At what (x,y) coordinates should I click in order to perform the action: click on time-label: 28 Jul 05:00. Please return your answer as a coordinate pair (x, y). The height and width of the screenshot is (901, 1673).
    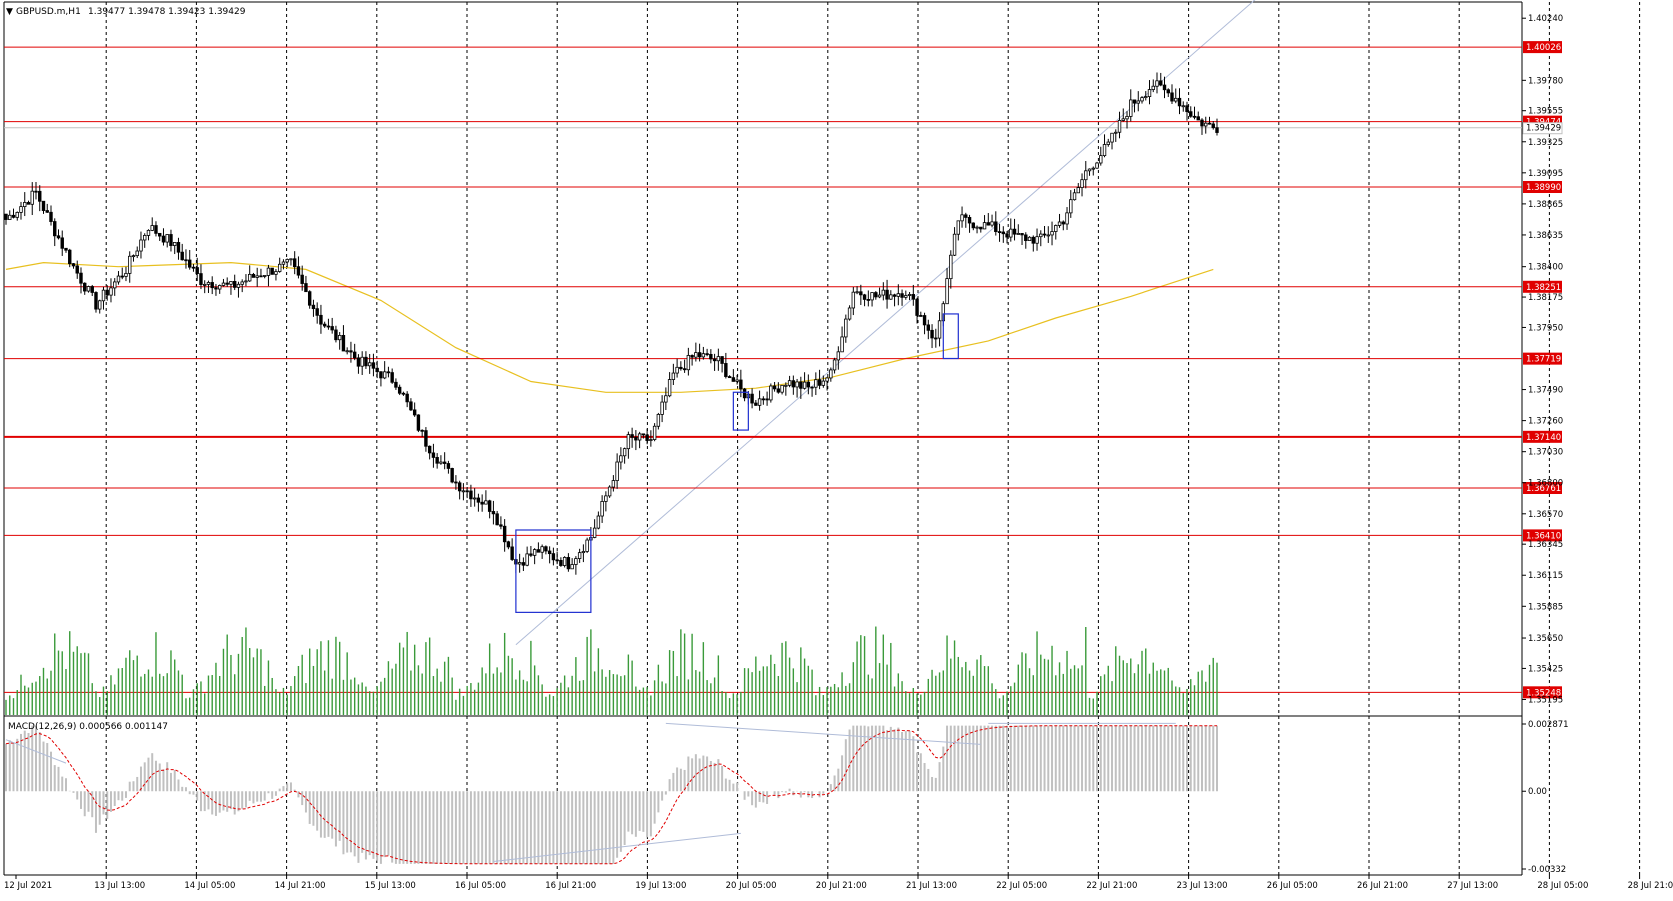
    Looking at the image, I should click on (1562, 886).